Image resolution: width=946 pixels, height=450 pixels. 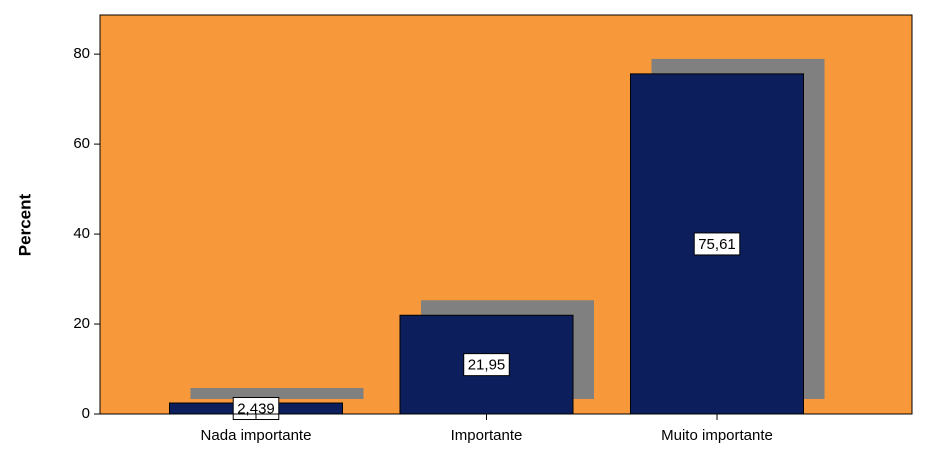 What do you see at coordinates (86, 413) in the screenshot?
I see `y-tick-label: 0` at bounding box center [86, 413].